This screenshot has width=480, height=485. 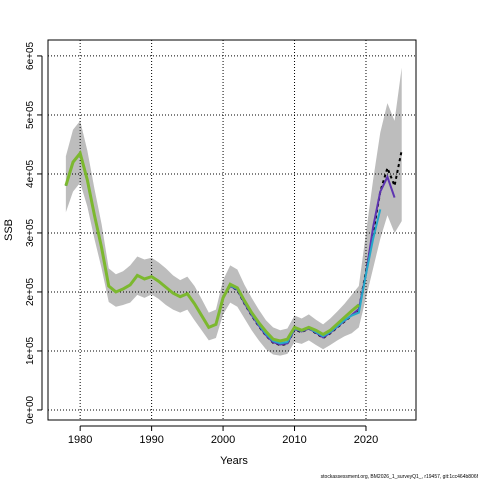 What do you see at coordinates (80, 440) in the screenshot?
I see `x-tick-label: 1980` at bounding box center [80, 440].